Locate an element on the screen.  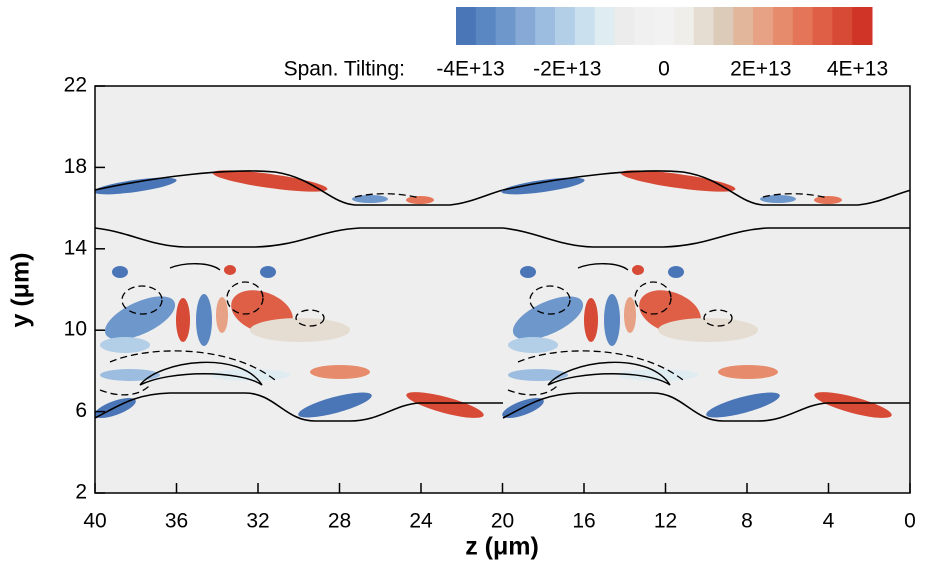
x-tick-label: 36 is located at coordinates (176, 521).